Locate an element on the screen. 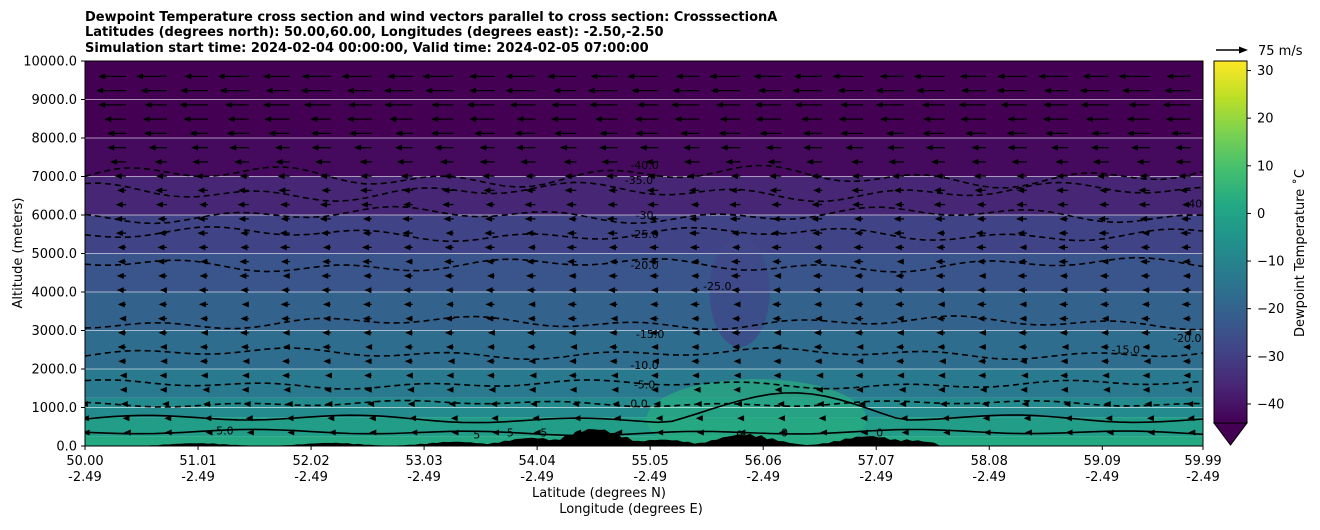  contour-label: -5.0 is located at coordinates (644, 384).